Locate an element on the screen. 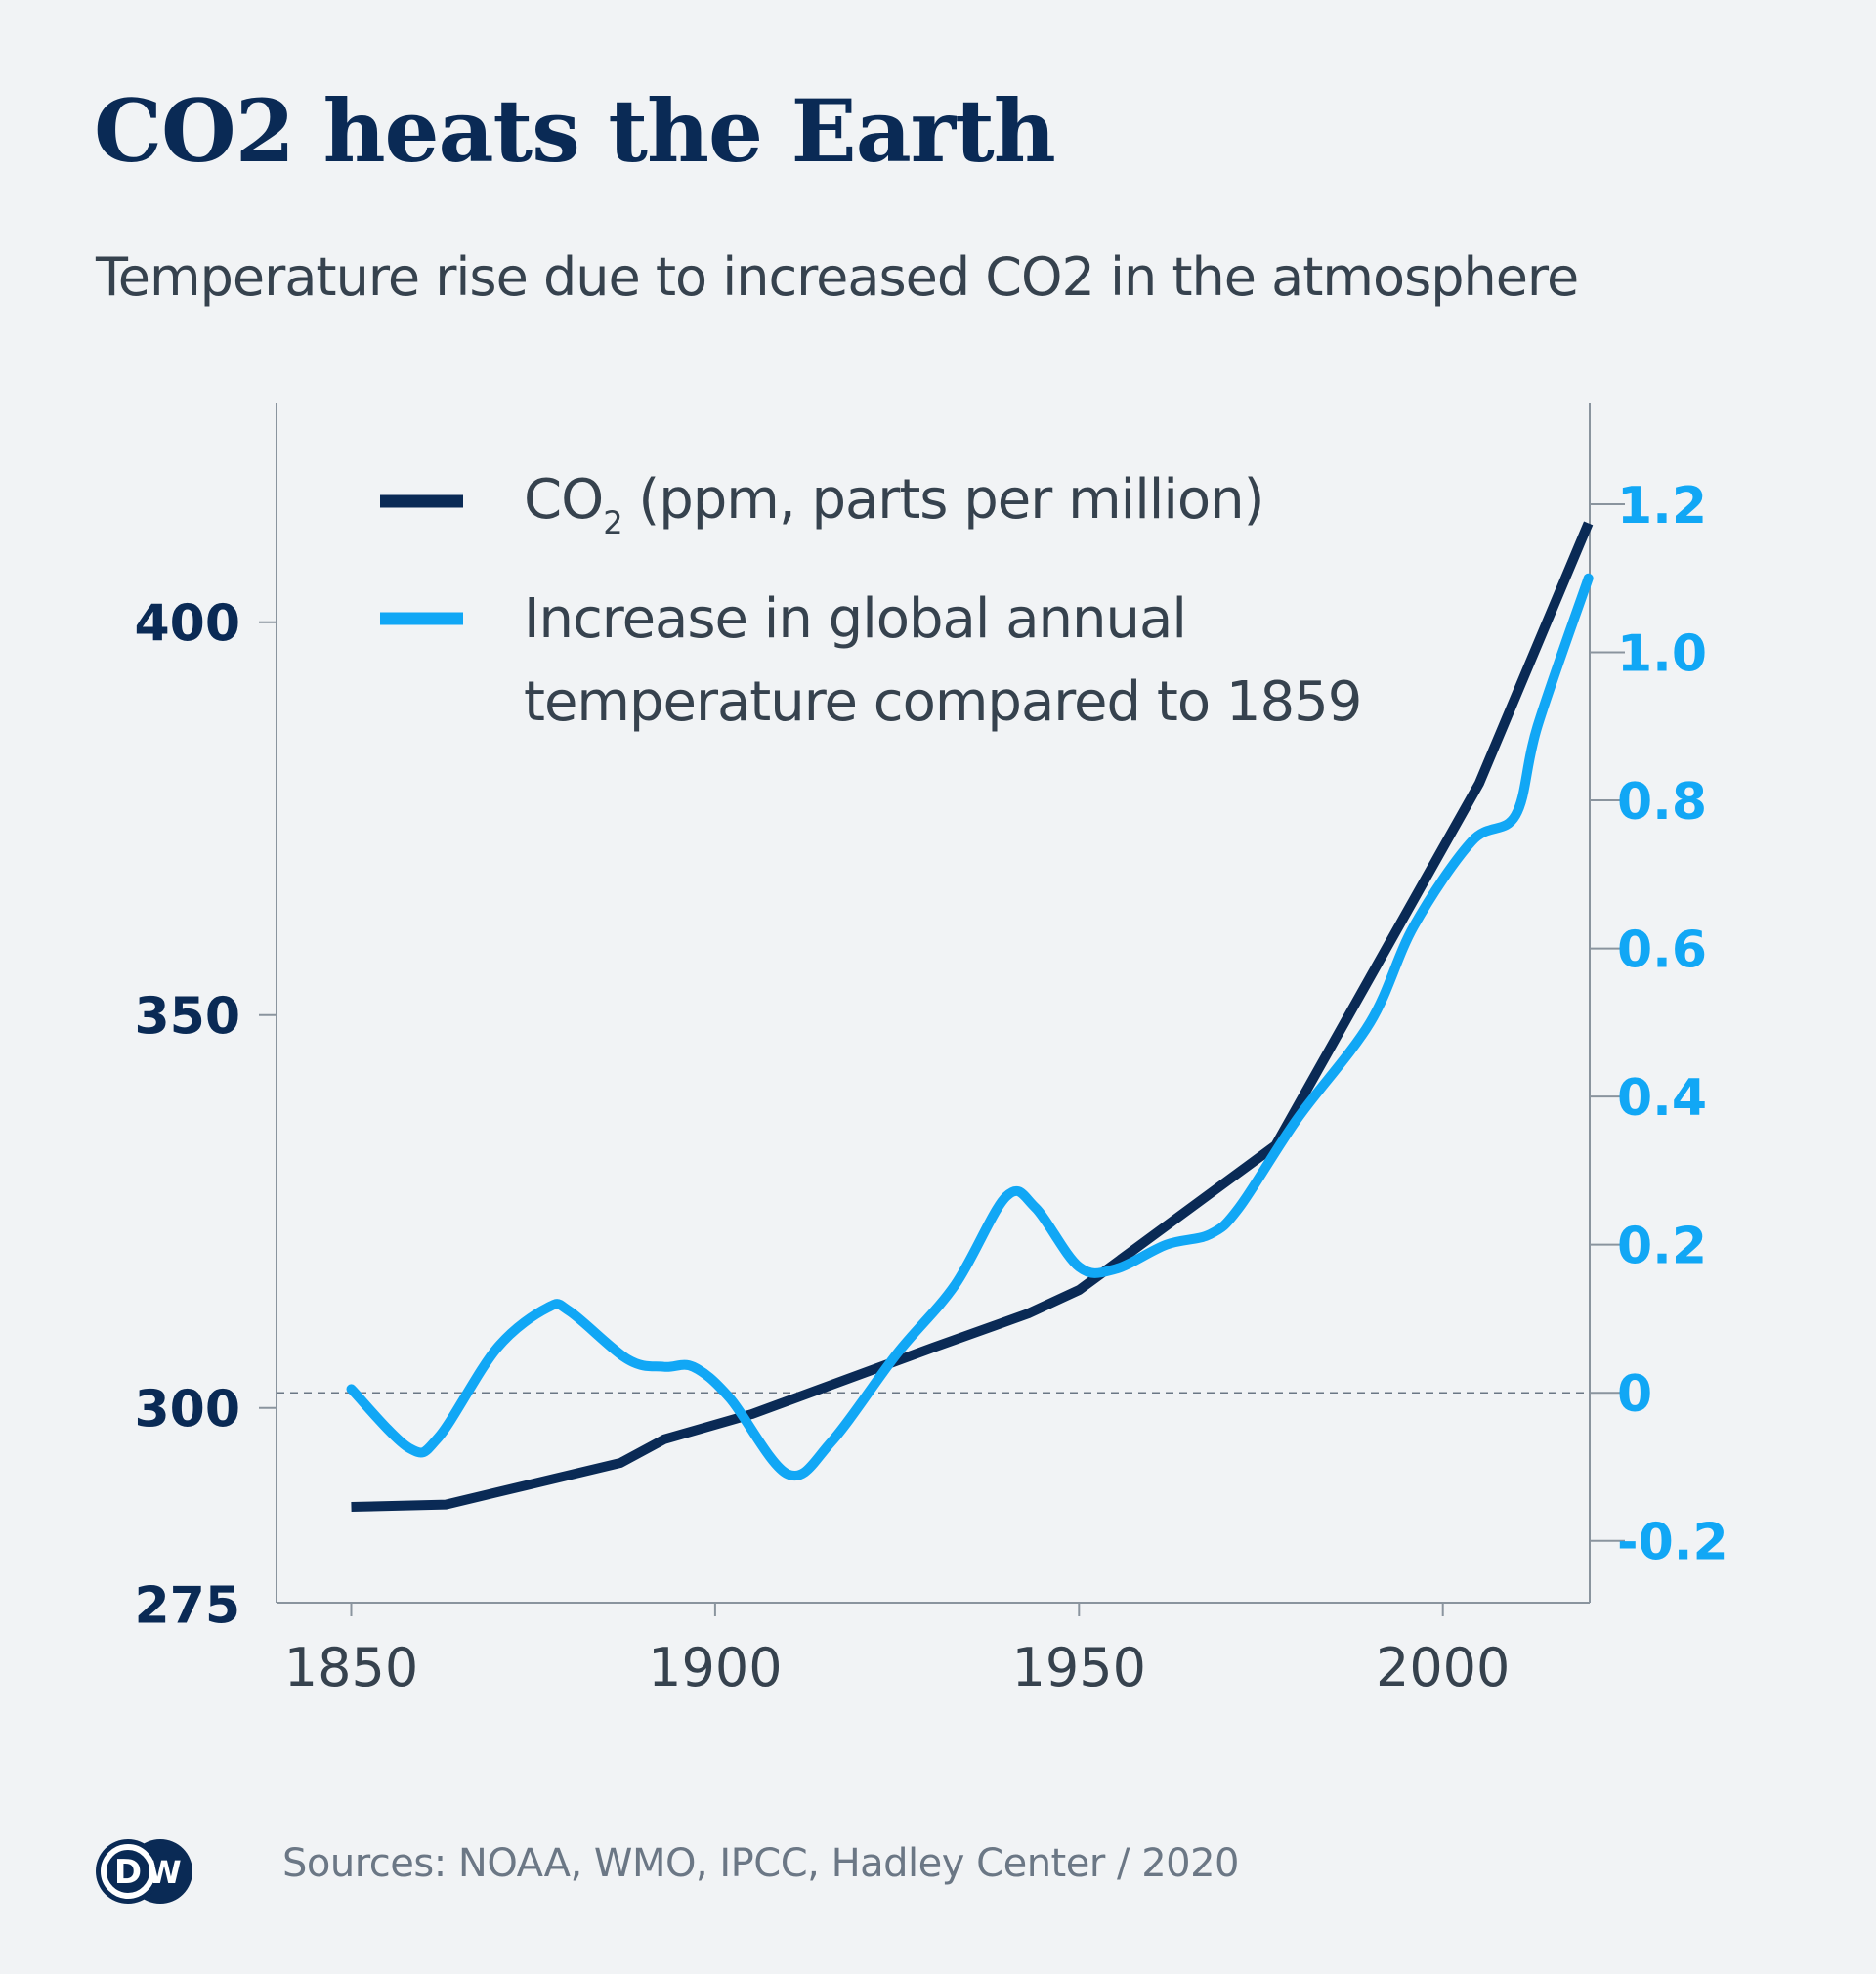  left-tick-label: 400 is located at coordinates (187, 624).